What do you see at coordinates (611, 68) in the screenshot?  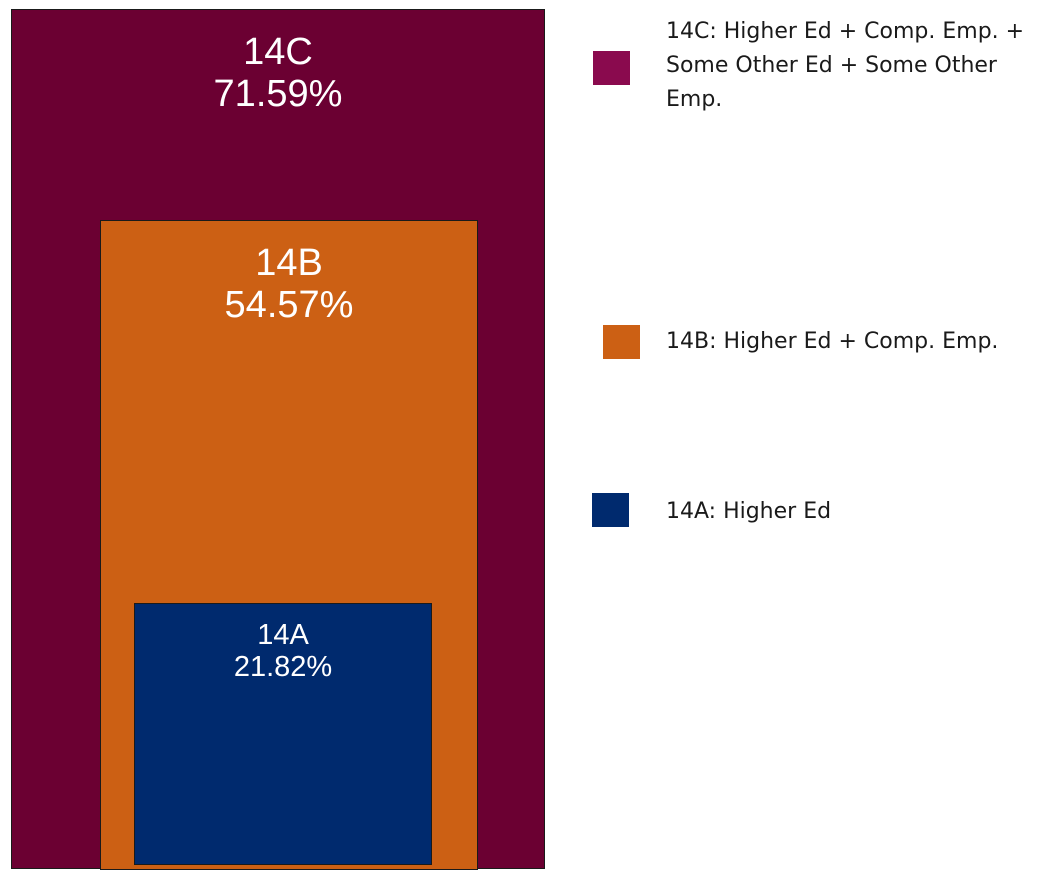 I see `legend-swatch-14c` at bounding box center [611, 68].